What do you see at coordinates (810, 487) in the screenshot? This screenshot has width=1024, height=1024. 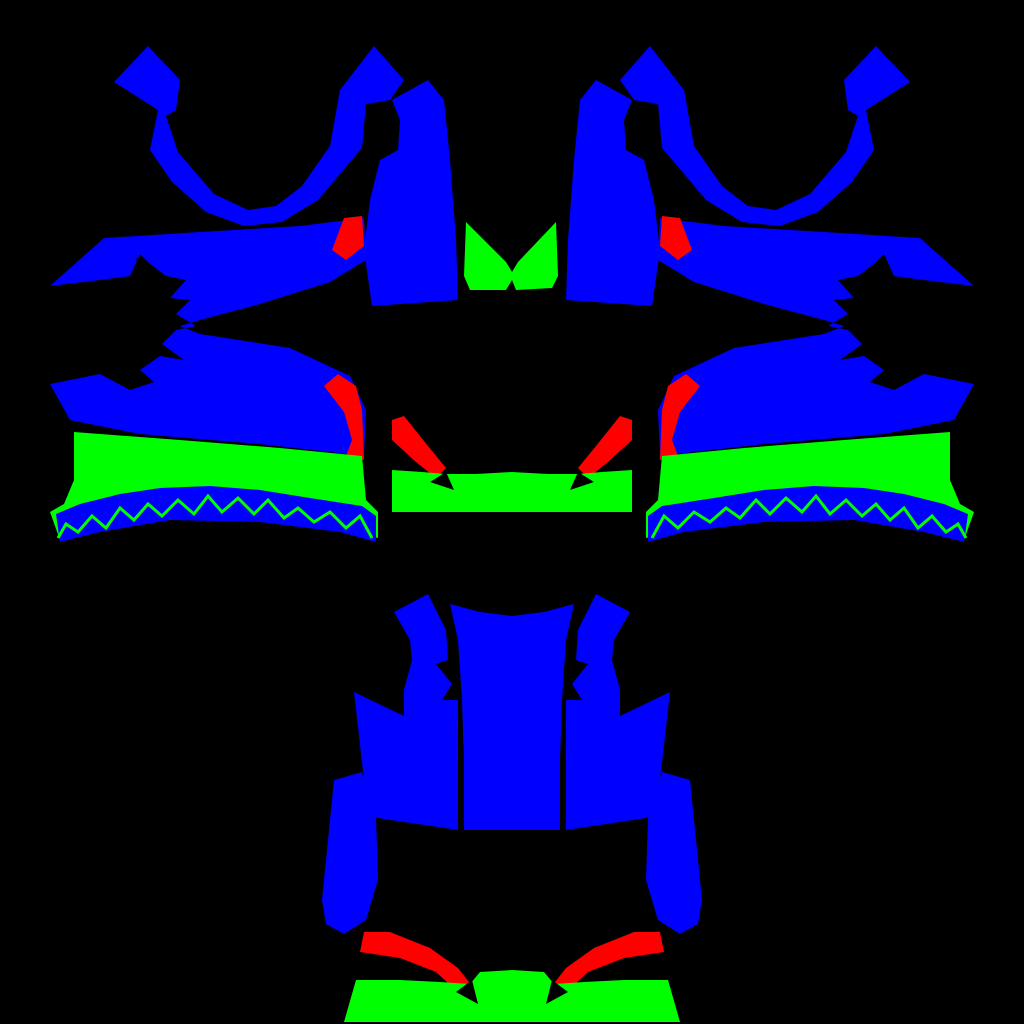 I see `right-sleeve-cuff` at bounding box center [810, 487].